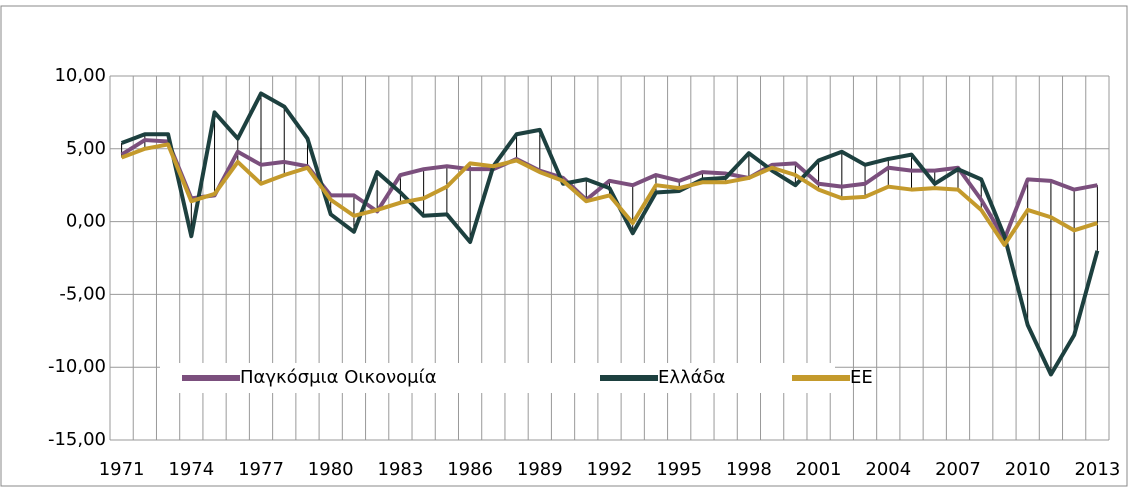 This screenshot has width=1129, height=488. I want to click on y-tick-label: -5,00, so click(82, 293).